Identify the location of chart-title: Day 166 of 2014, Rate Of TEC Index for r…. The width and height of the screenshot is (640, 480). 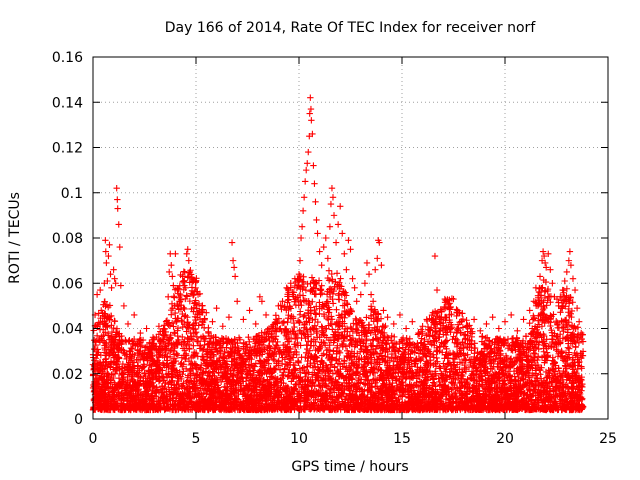
(351, 28).